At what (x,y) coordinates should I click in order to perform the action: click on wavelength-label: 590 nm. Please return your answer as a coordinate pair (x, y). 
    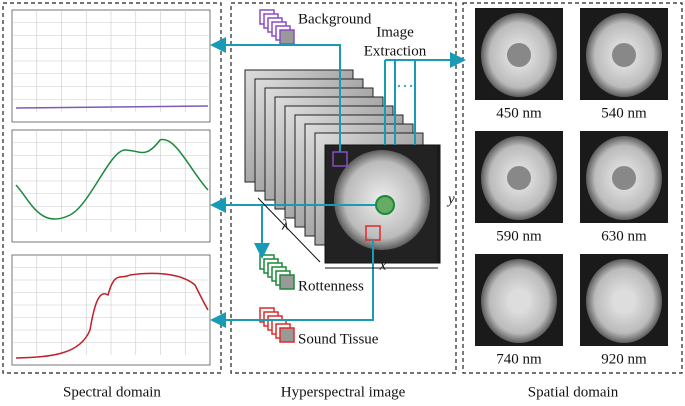
    Looking at the image, I should click on (519, 236).